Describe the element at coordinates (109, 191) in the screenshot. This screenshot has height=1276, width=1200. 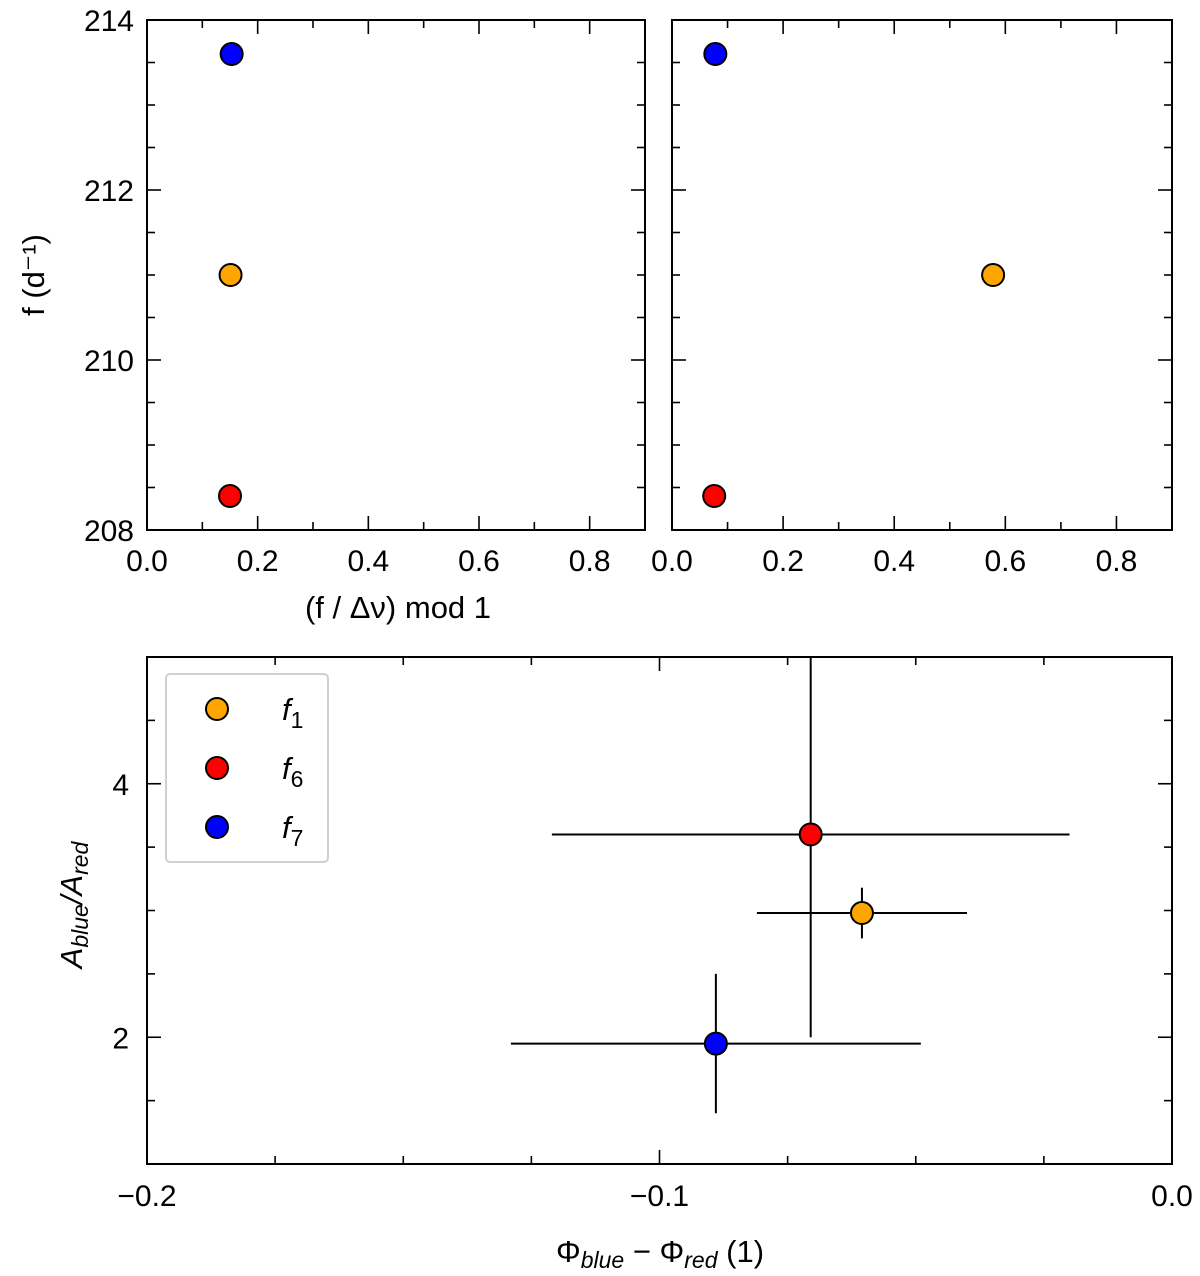
I see `y-tick-label: 212` at that location.